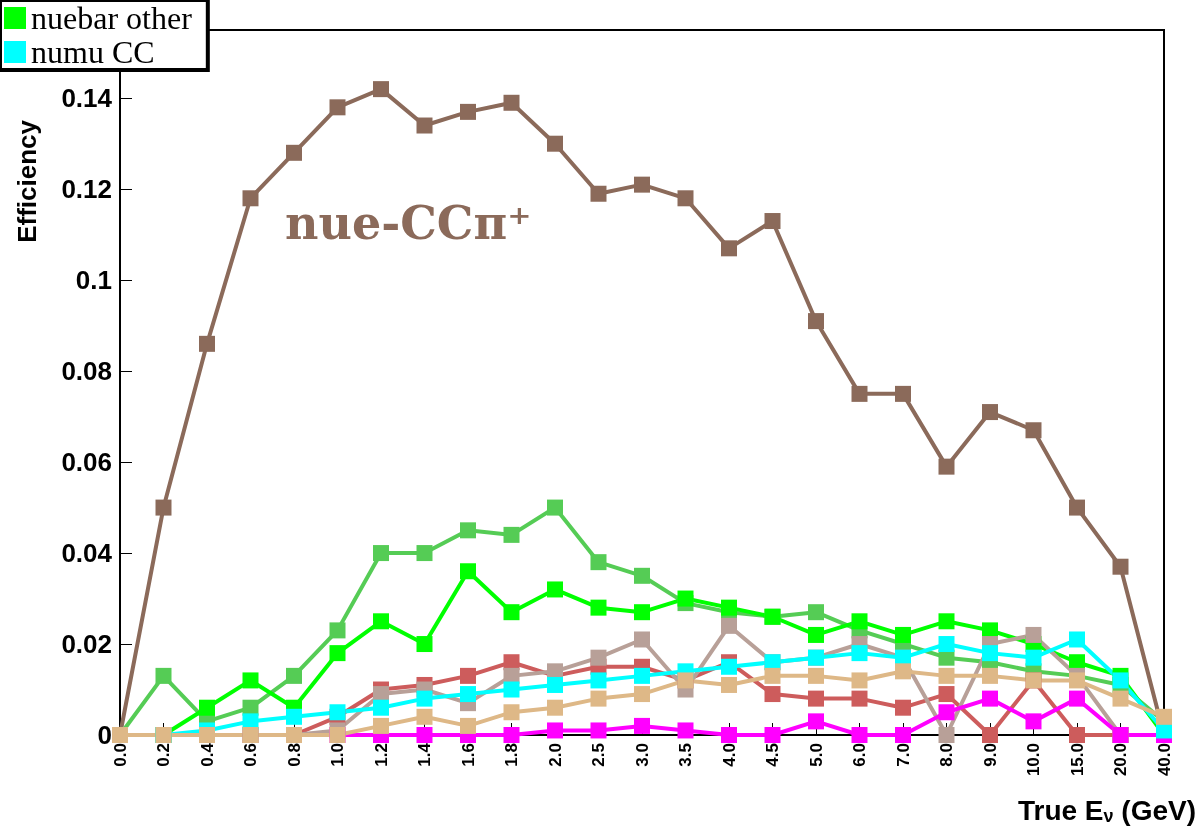 Image resolution: width=1204 pixels, height=827 pixels. I want to click on x-tick-label: 6.0, so click(859, 755).